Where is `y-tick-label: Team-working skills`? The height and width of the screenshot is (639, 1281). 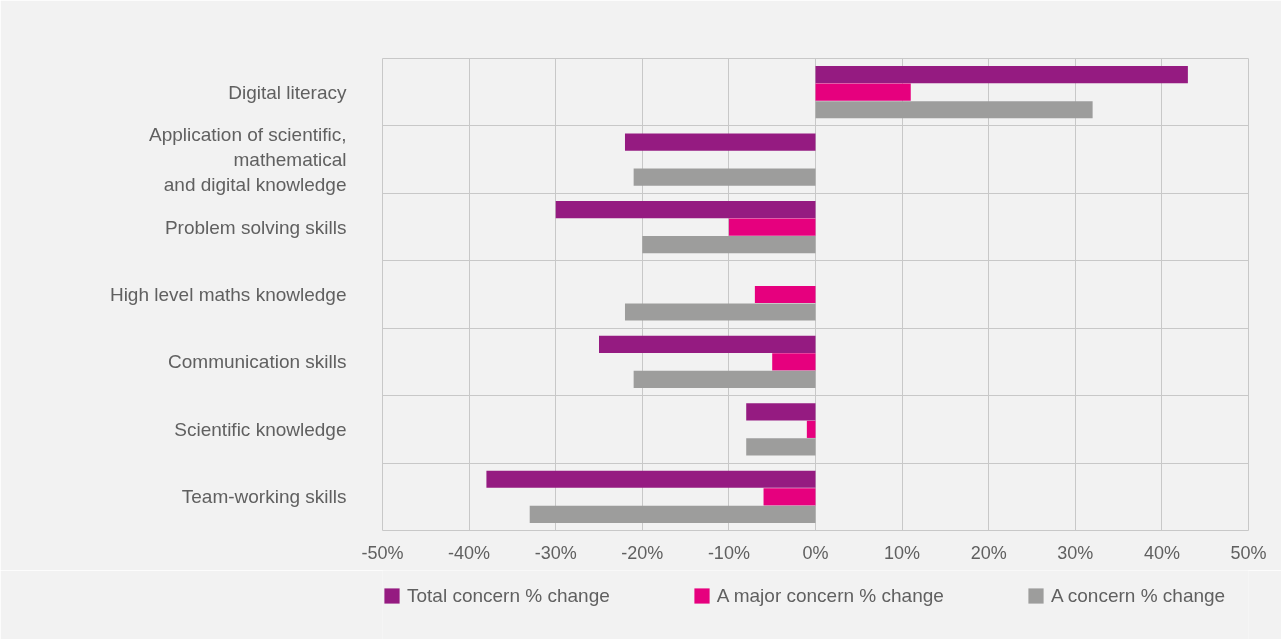 y-tick-label: Team-working skills is located at coordinates (264, 497).